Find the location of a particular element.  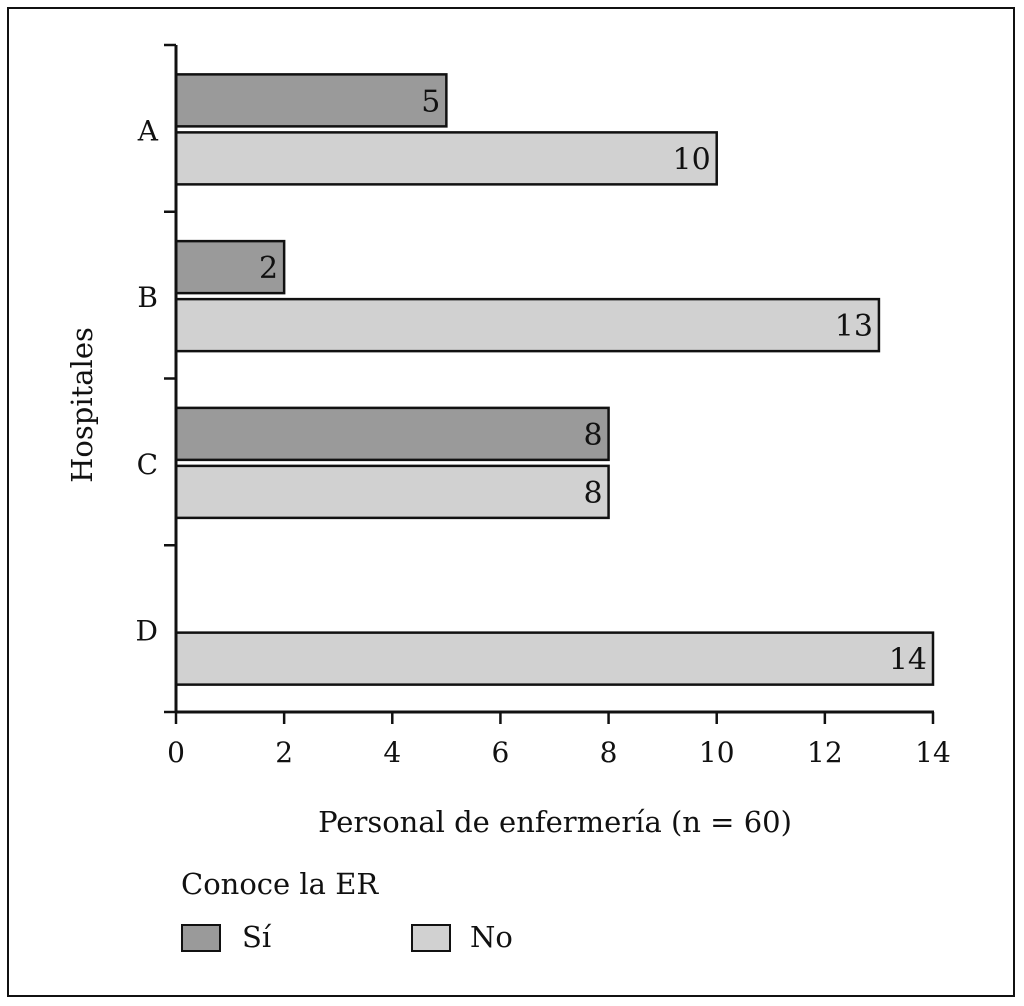

x-tick-label: 10 is located at coordinates (717, 752).